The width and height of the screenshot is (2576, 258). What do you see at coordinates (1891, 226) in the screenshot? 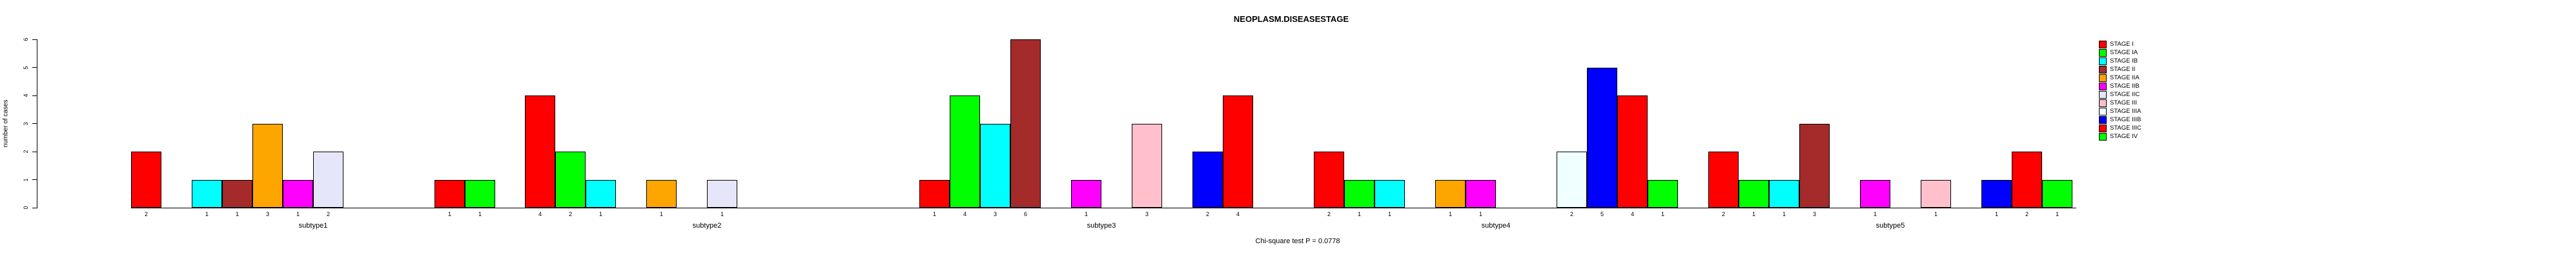
I see `x-axis-group-label: subtype5` at bounding box center [1891, 226].